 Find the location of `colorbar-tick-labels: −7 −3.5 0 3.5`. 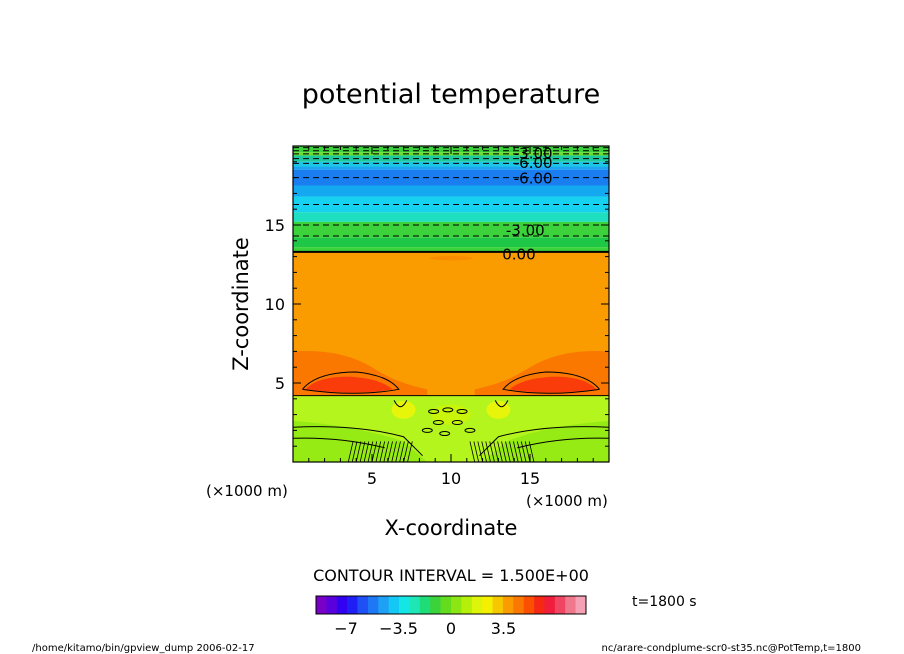

colorbar-tick-labels: −7 −3.5 0 3.5 is located at coordinates (425, 628).